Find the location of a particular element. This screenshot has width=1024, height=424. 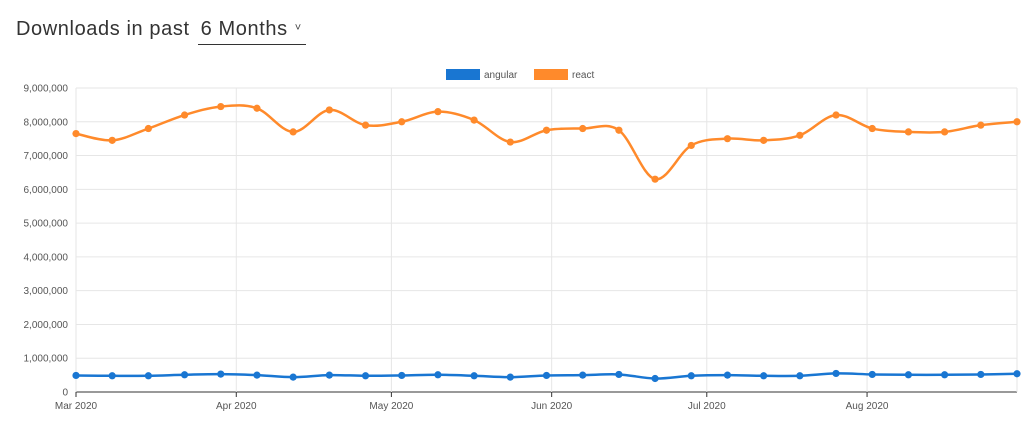

chevron-down-icon: ˅ is located at coordinates (298, 27).